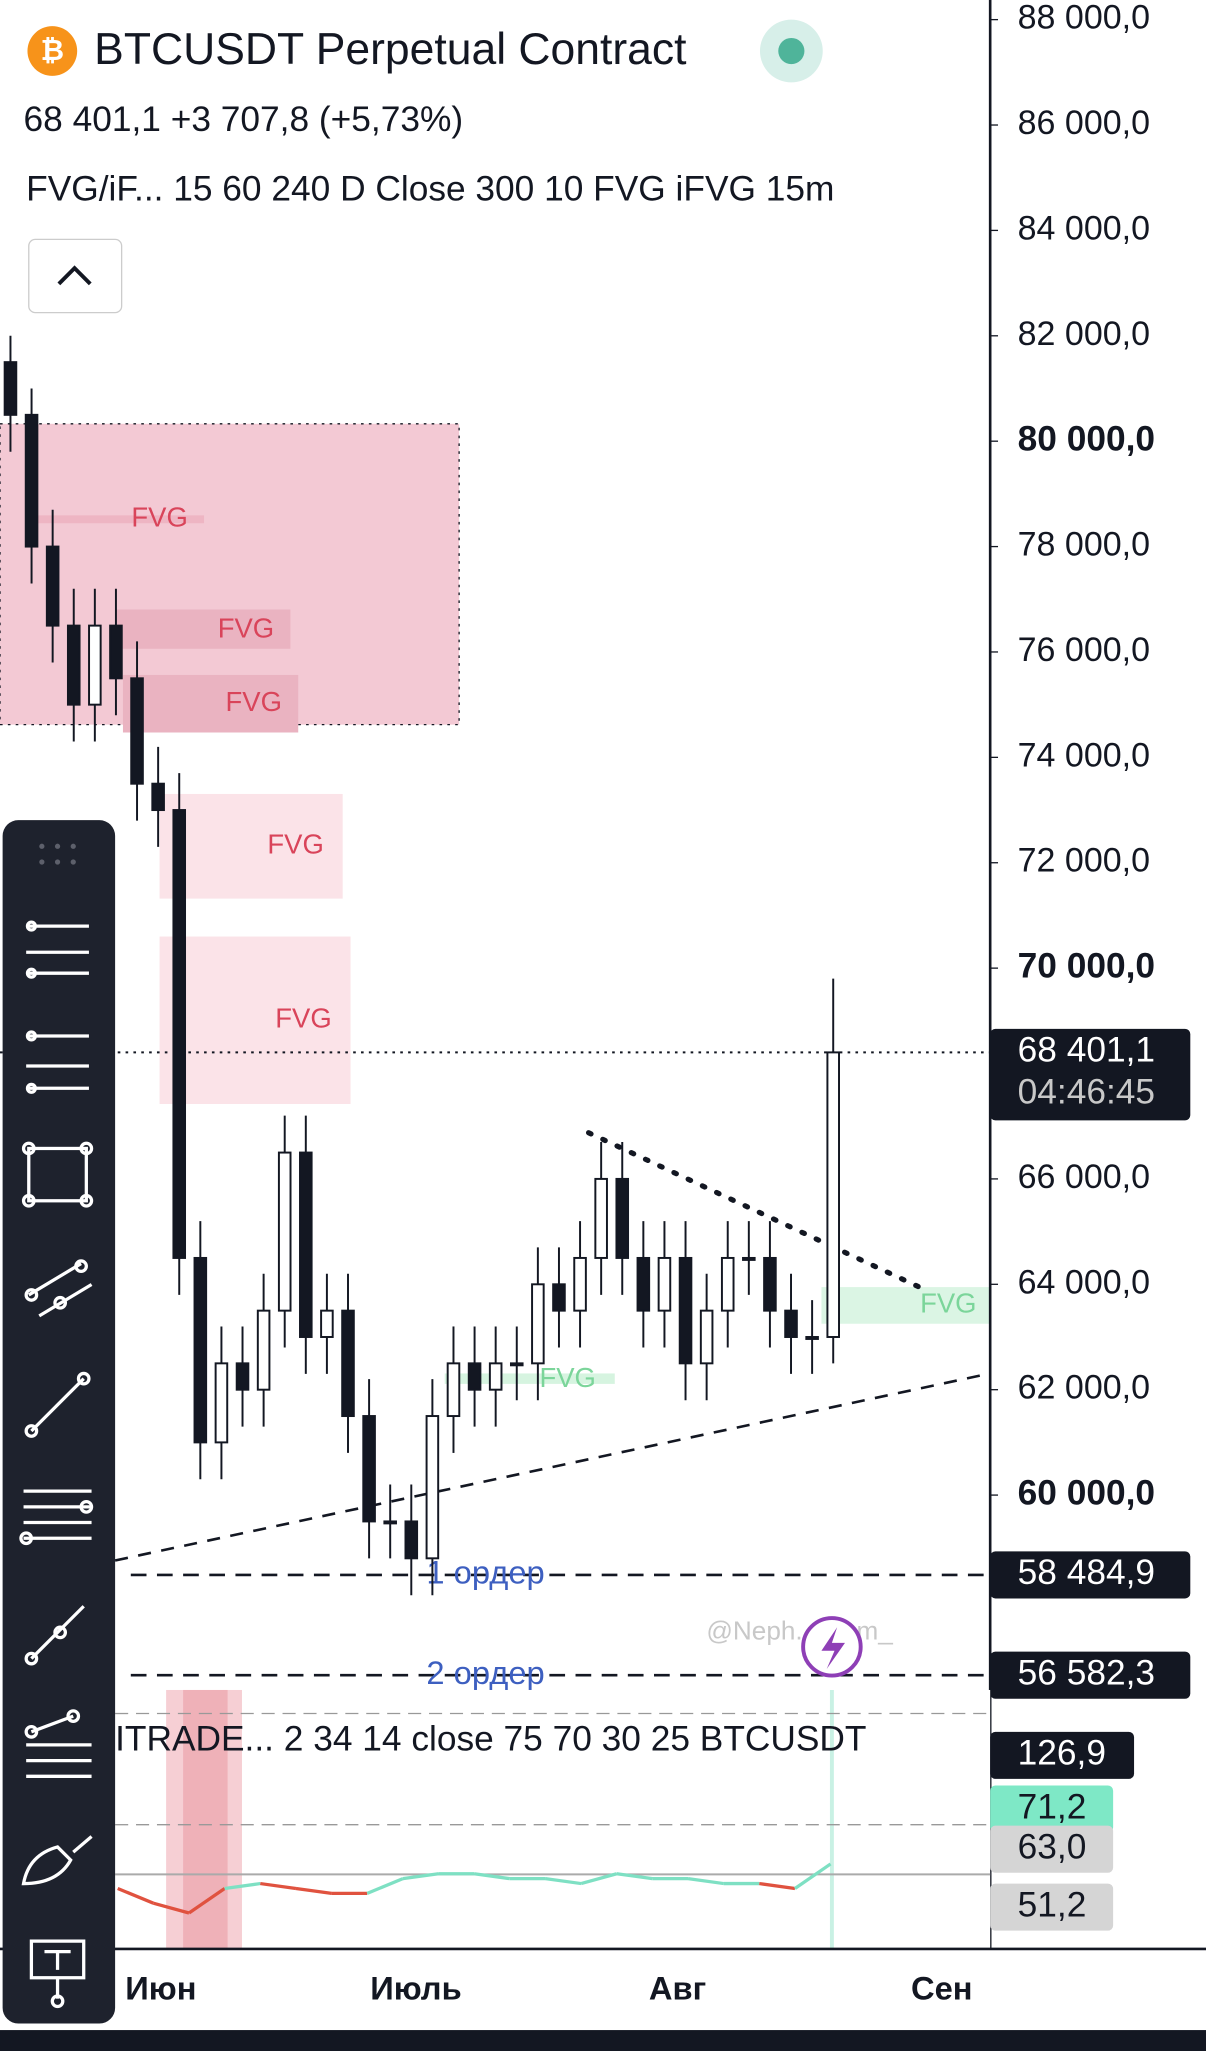  I want to click on drawing-toolbar, so click(59, 1422).